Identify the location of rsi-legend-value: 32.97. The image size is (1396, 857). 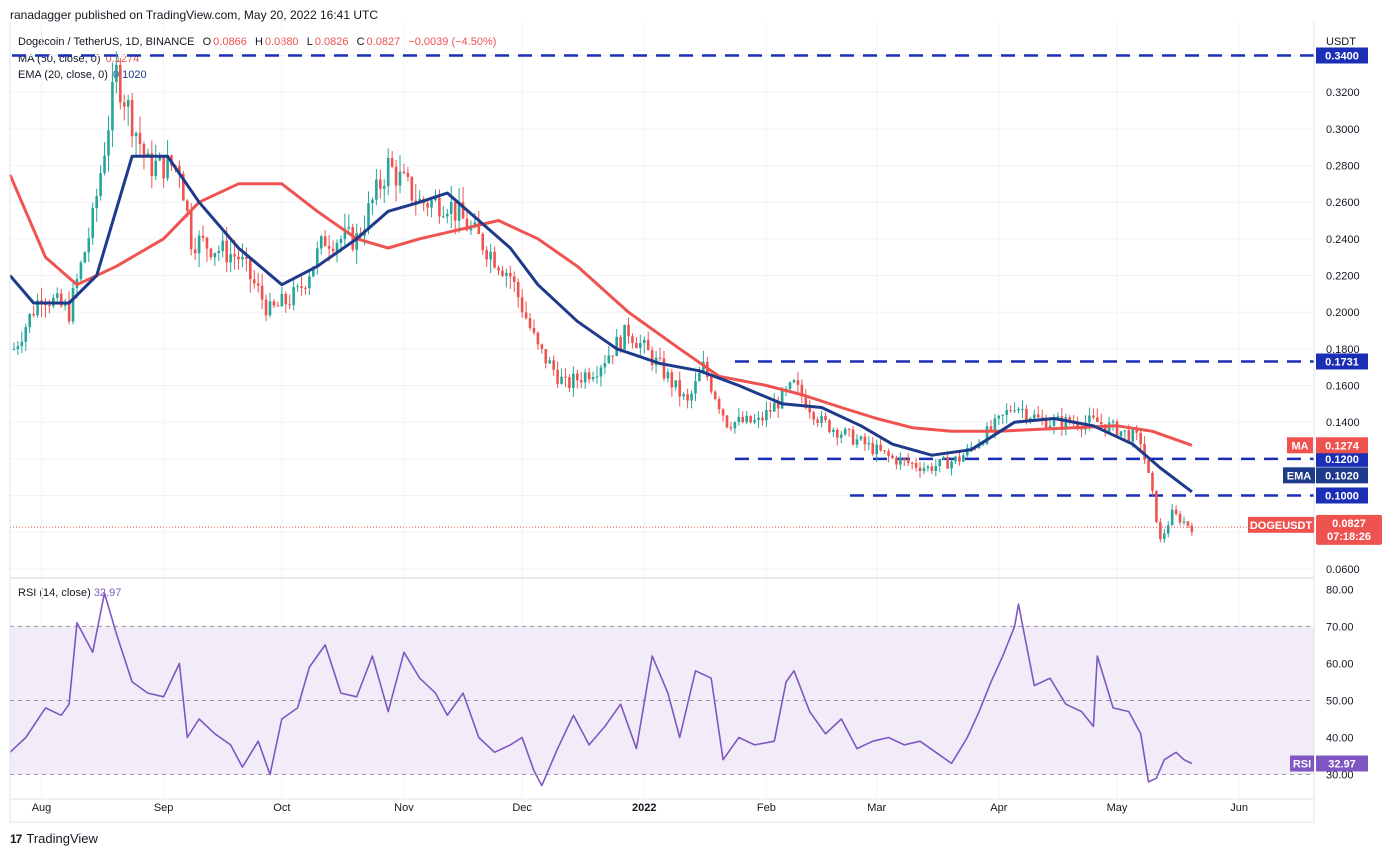
(107, 593).